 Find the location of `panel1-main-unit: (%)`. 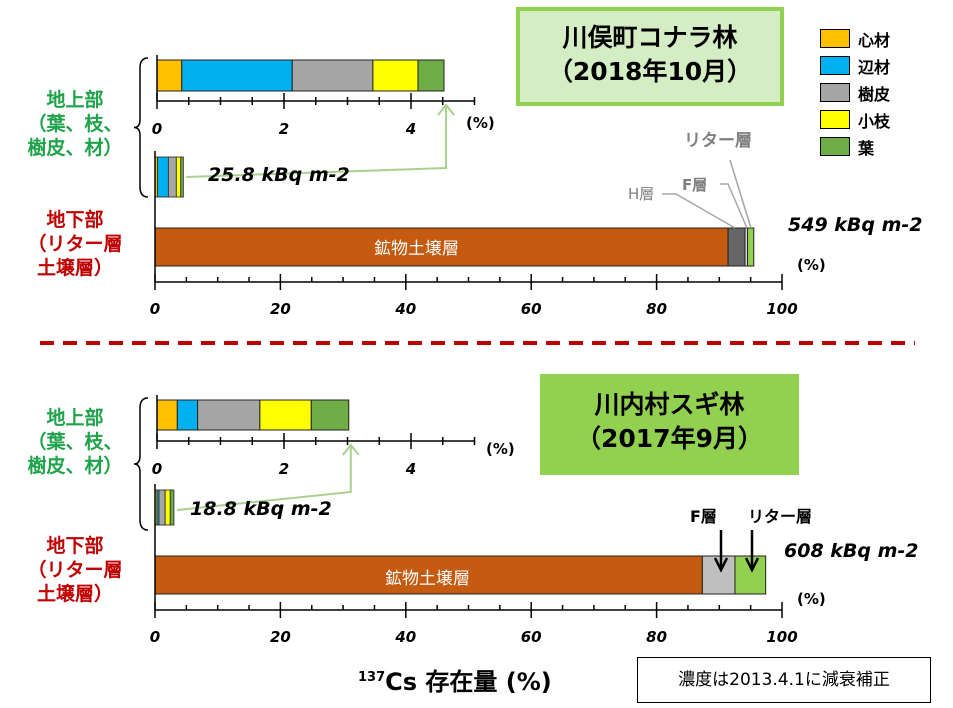

panel1-main-unit: (%) is located at coordinates (811, 265).